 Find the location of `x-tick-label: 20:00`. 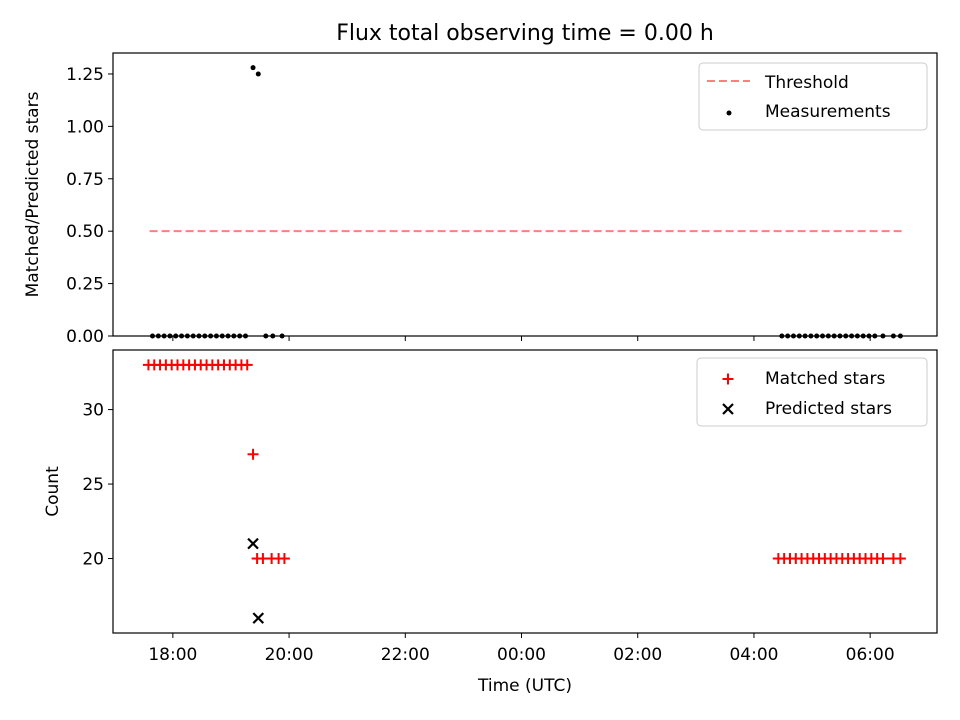

x-tick-label: 20:00 is located at coordinates (289, 655).